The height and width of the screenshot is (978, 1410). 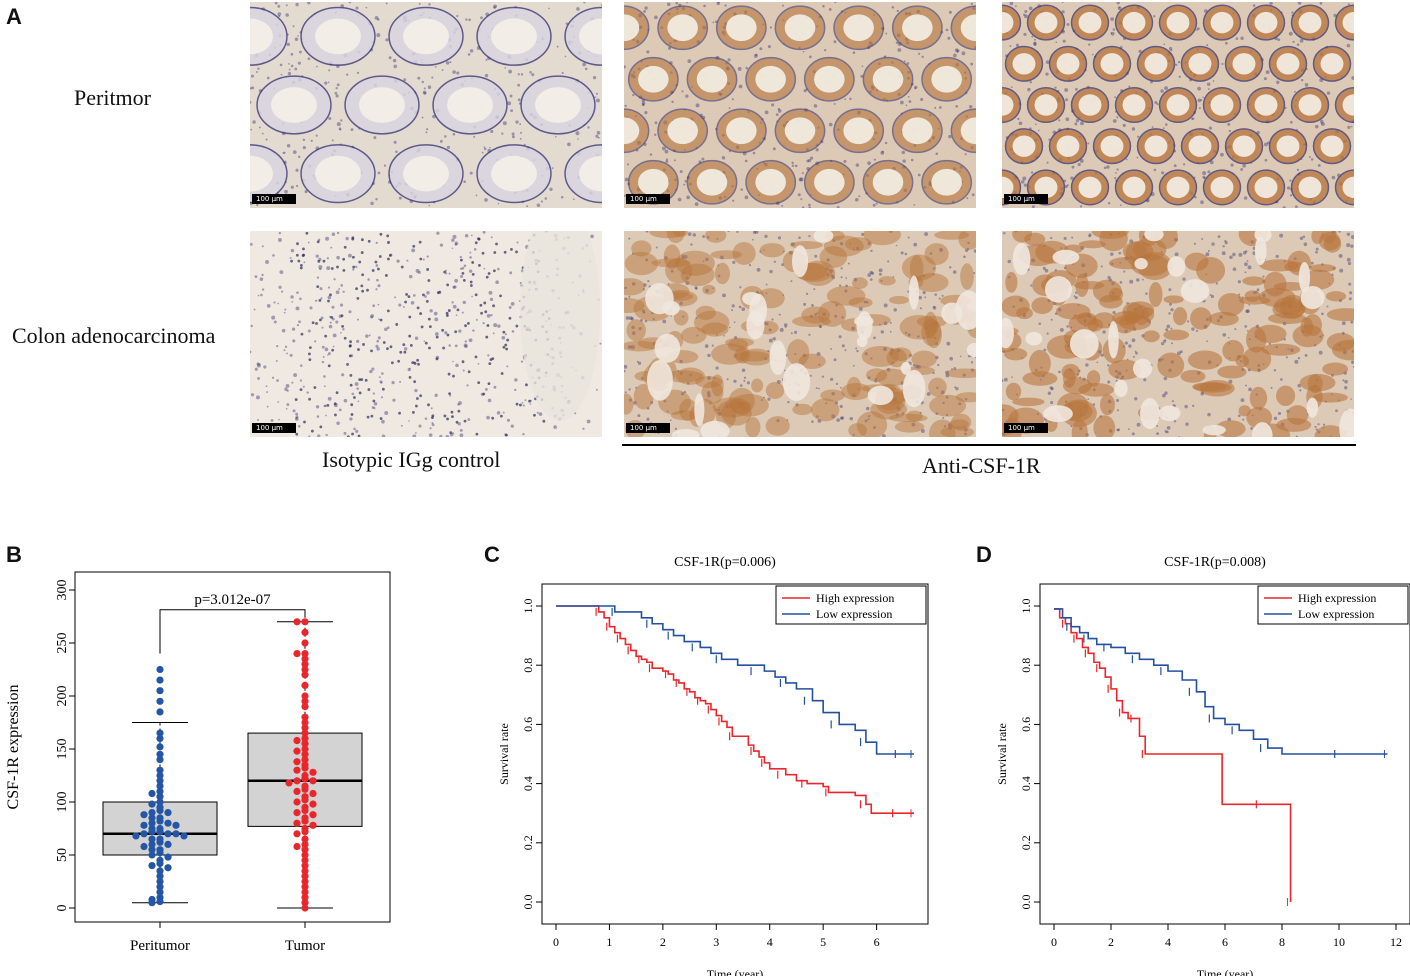 What do you see at coordinates (426, 105) in the screenshot?
I see `micrograph-1: 100 μm` at bounding box center [426, 105].